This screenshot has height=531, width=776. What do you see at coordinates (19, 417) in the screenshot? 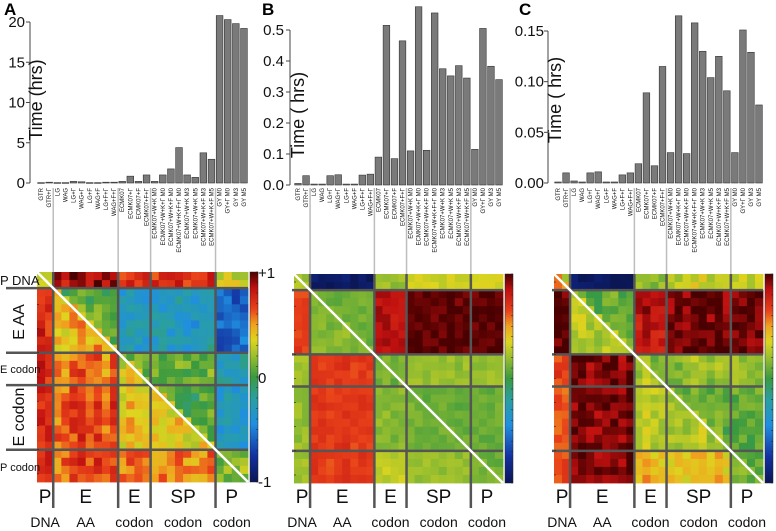
I see `row-label-sp-codon: E codon` at bounding box center [19, 417].